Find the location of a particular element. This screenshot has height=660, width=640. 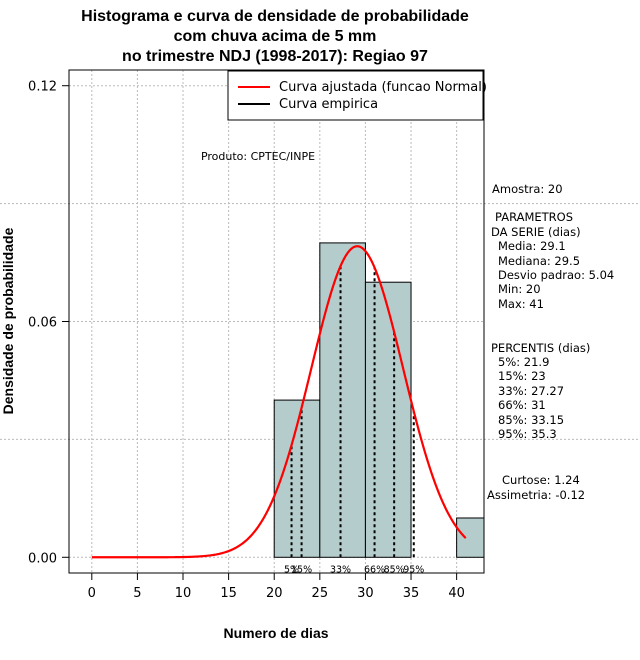

param-desvio: Desvio padrao: 5.04 is located at coordinates (556, 275).